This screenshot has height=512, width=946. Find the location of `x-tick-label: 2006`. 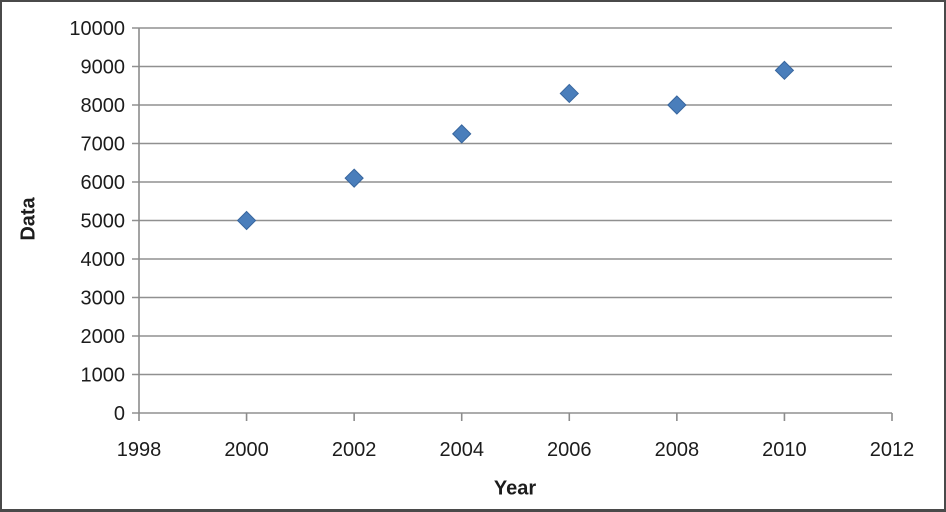

x-tick-label: 2006 is located at coordinates (569, 450).